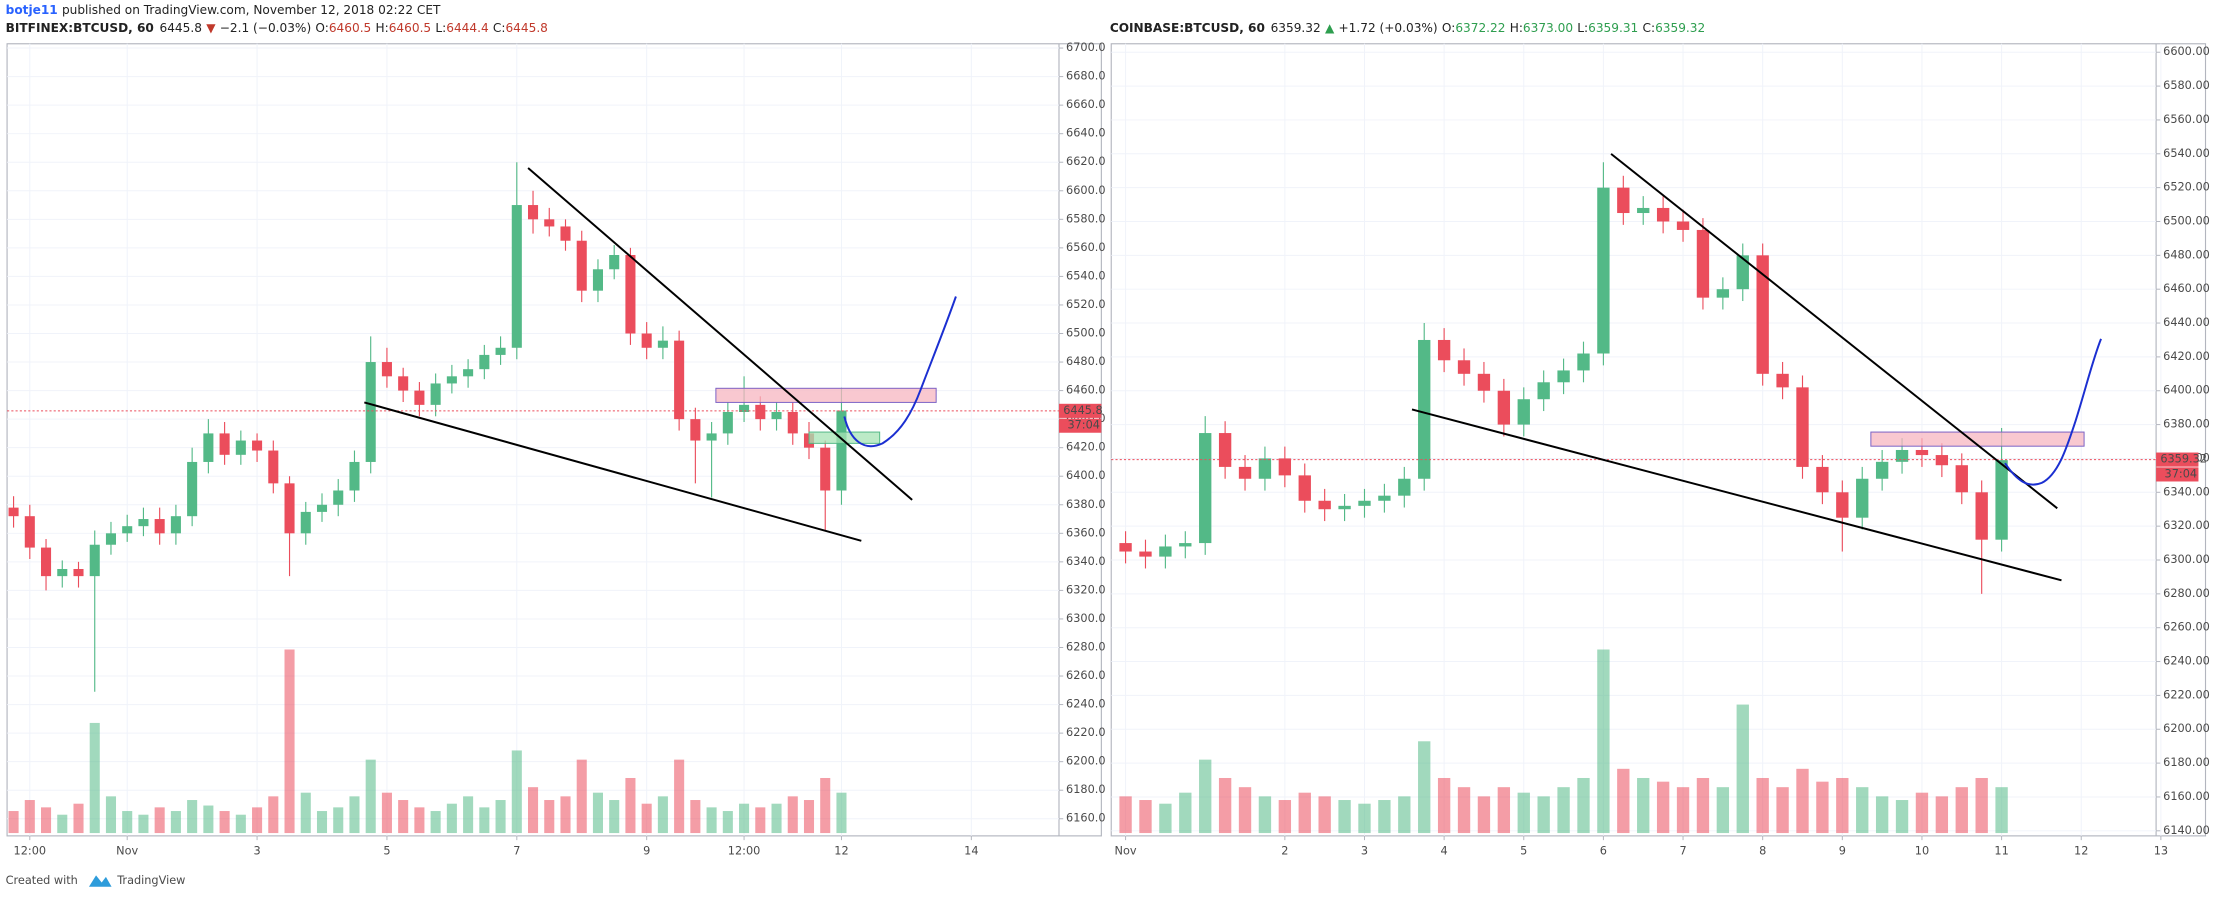  I want to click on support-zone, so click(844, 437).